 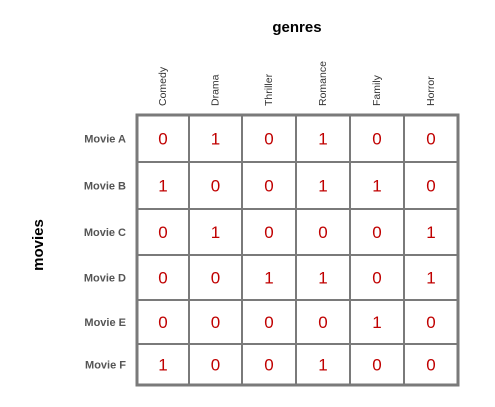 What do you see at coordinates (297, 83) in the screenshot?
I see `column-headers: Comedy Drama Thriller Romance Family Horror` at bounding box center [297, 83].